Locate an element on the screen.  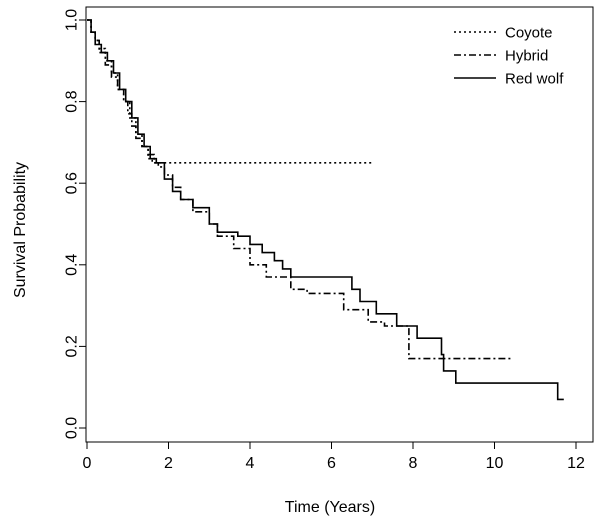
x-tick-label: 6 is located at coordinates (331, 463).